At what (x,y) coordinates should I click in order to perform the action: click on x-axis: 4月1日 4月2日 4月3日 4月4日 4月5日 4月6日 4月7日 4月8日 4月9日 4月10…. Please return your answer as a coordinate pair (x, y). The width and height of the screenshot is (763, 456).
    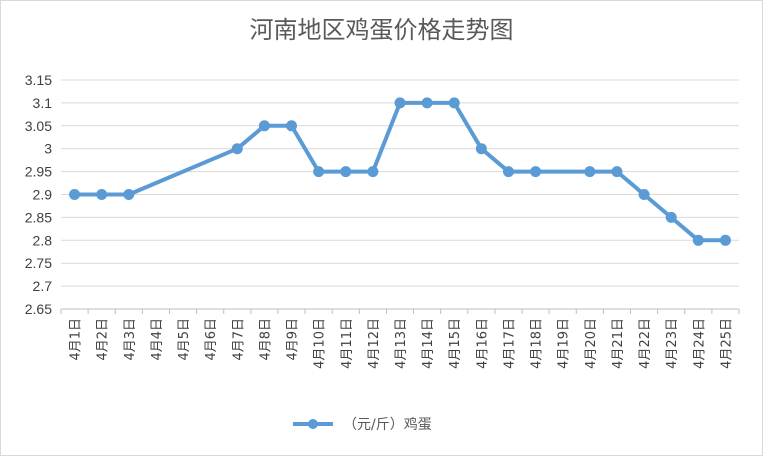
    Looking at the image, I should click on (400, 338).